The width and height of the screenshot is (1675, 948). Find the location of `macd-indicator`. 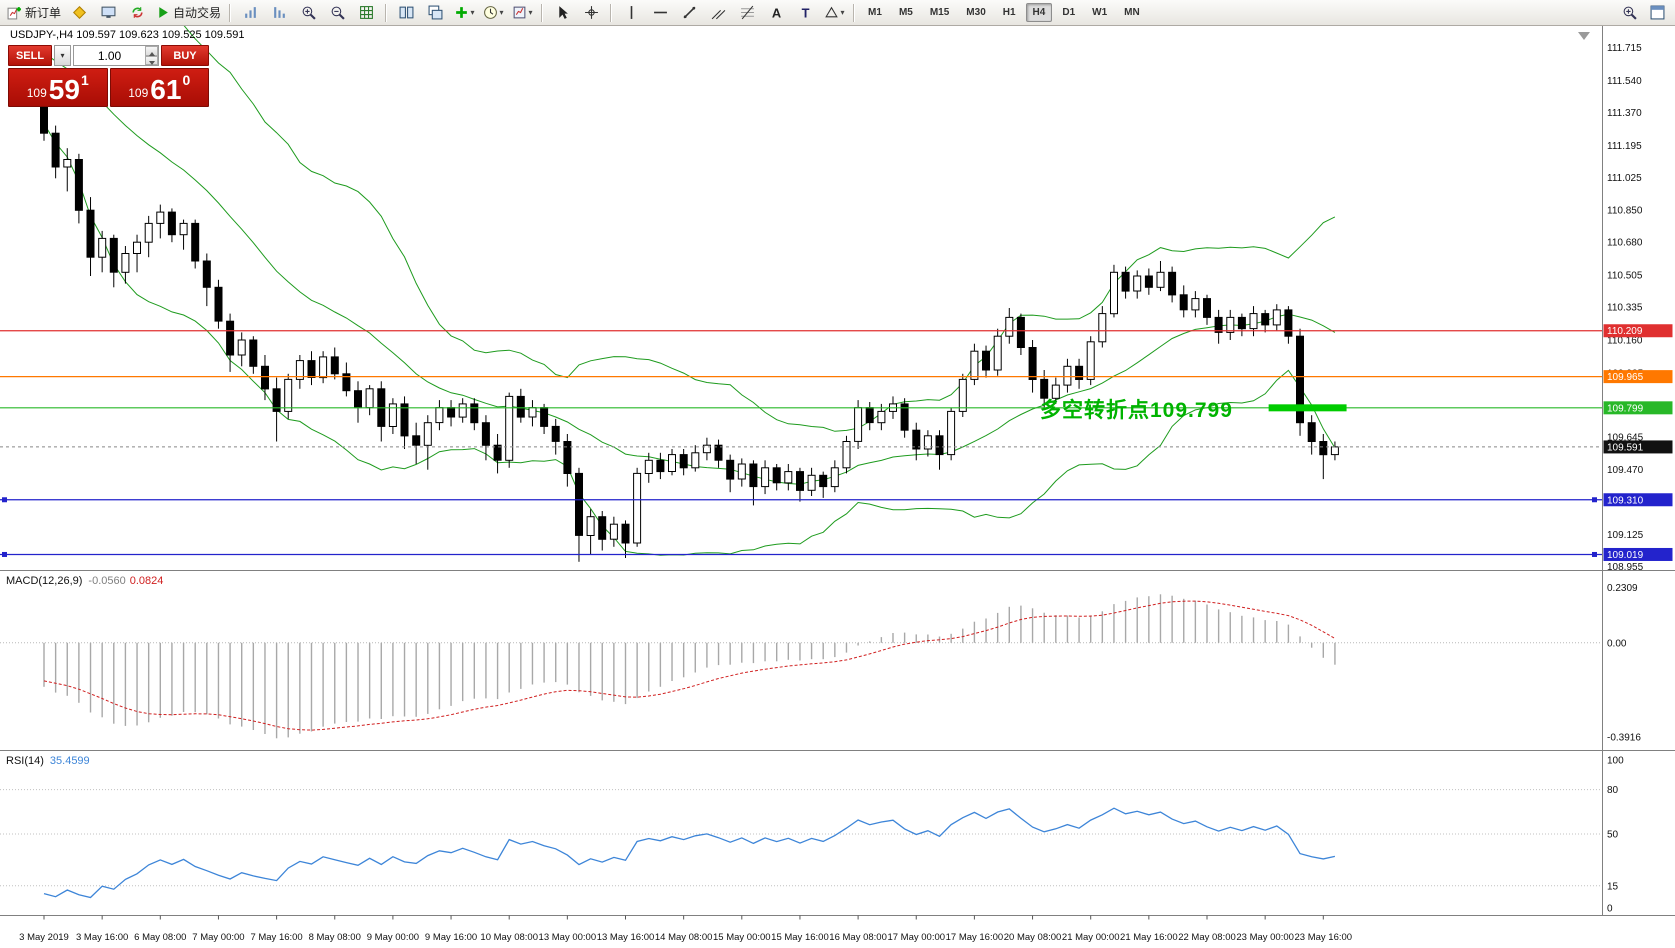

macd-indicator is located at coordinates (801, 666).